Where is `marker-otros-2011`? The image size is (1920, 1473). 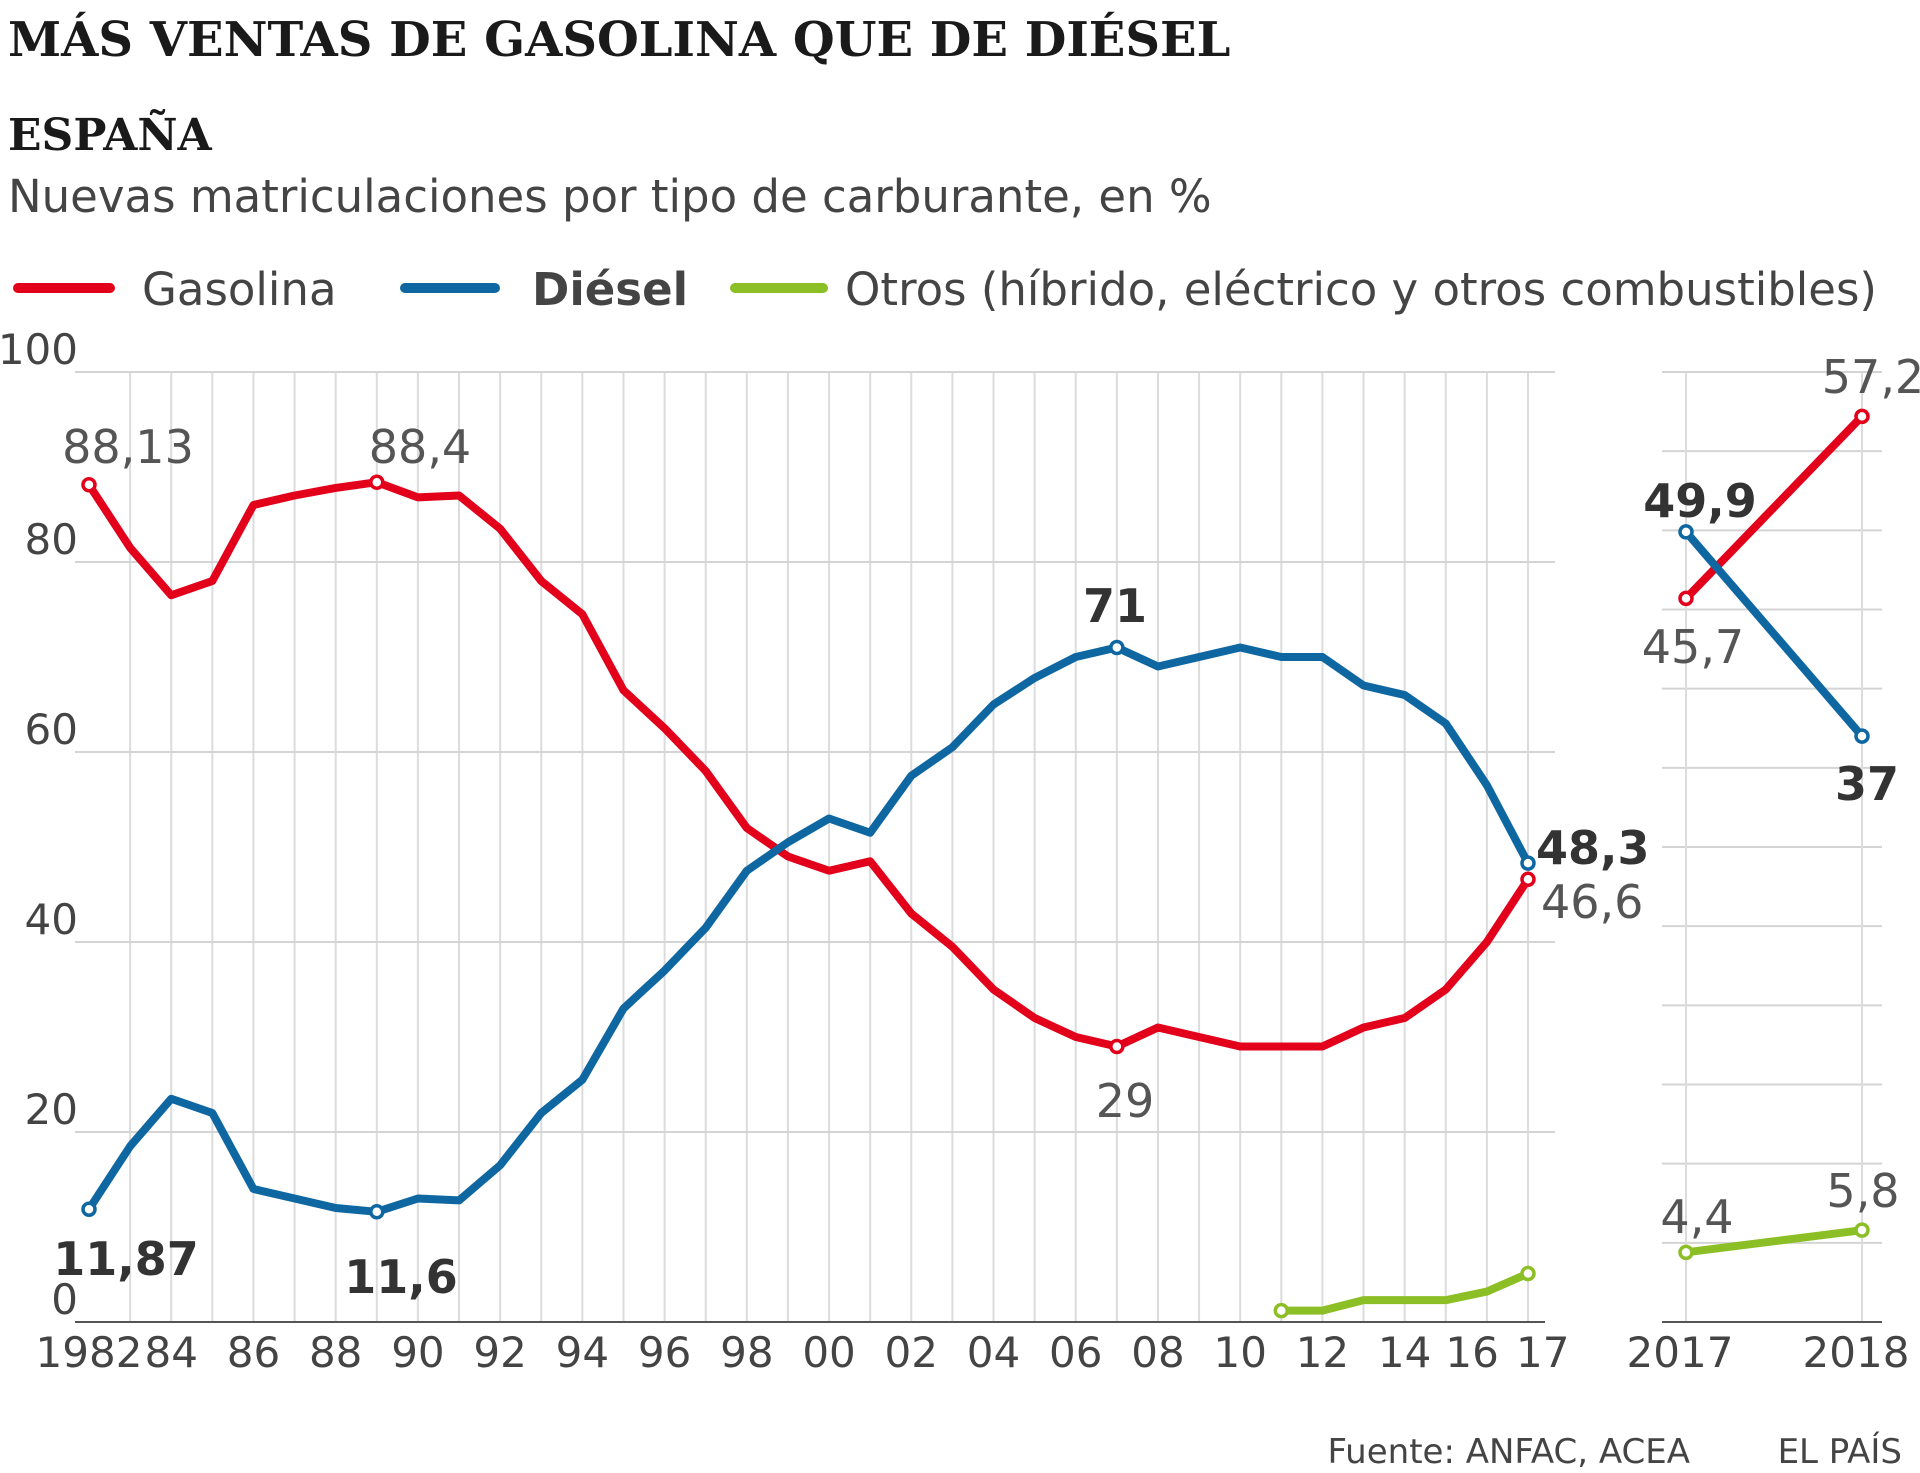 marker-otros-2011 is located at coordinates (1281, 1310).